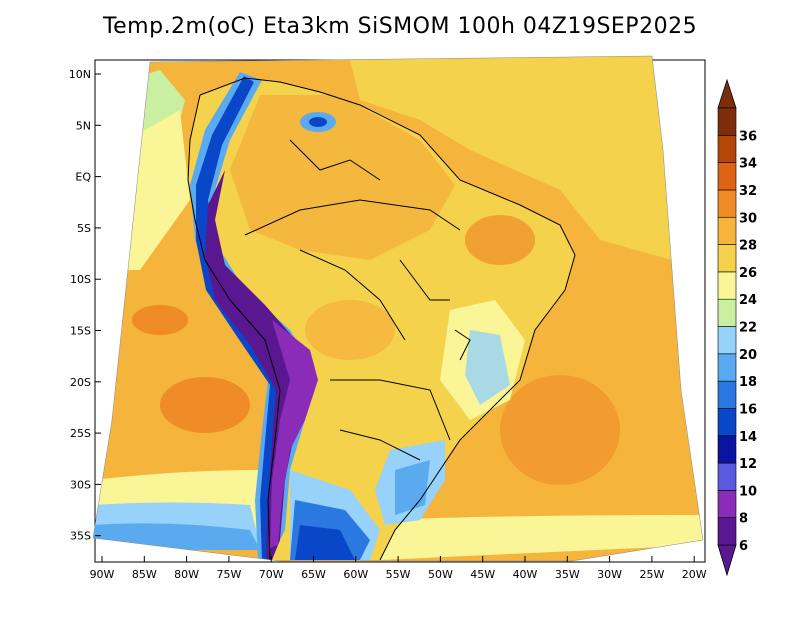 This screenshot has width=800, height=618. What do you see at coordinates (748, 164) in the screenshot?
I see `colorbar-label: 34` at bounding box center [748, 164].